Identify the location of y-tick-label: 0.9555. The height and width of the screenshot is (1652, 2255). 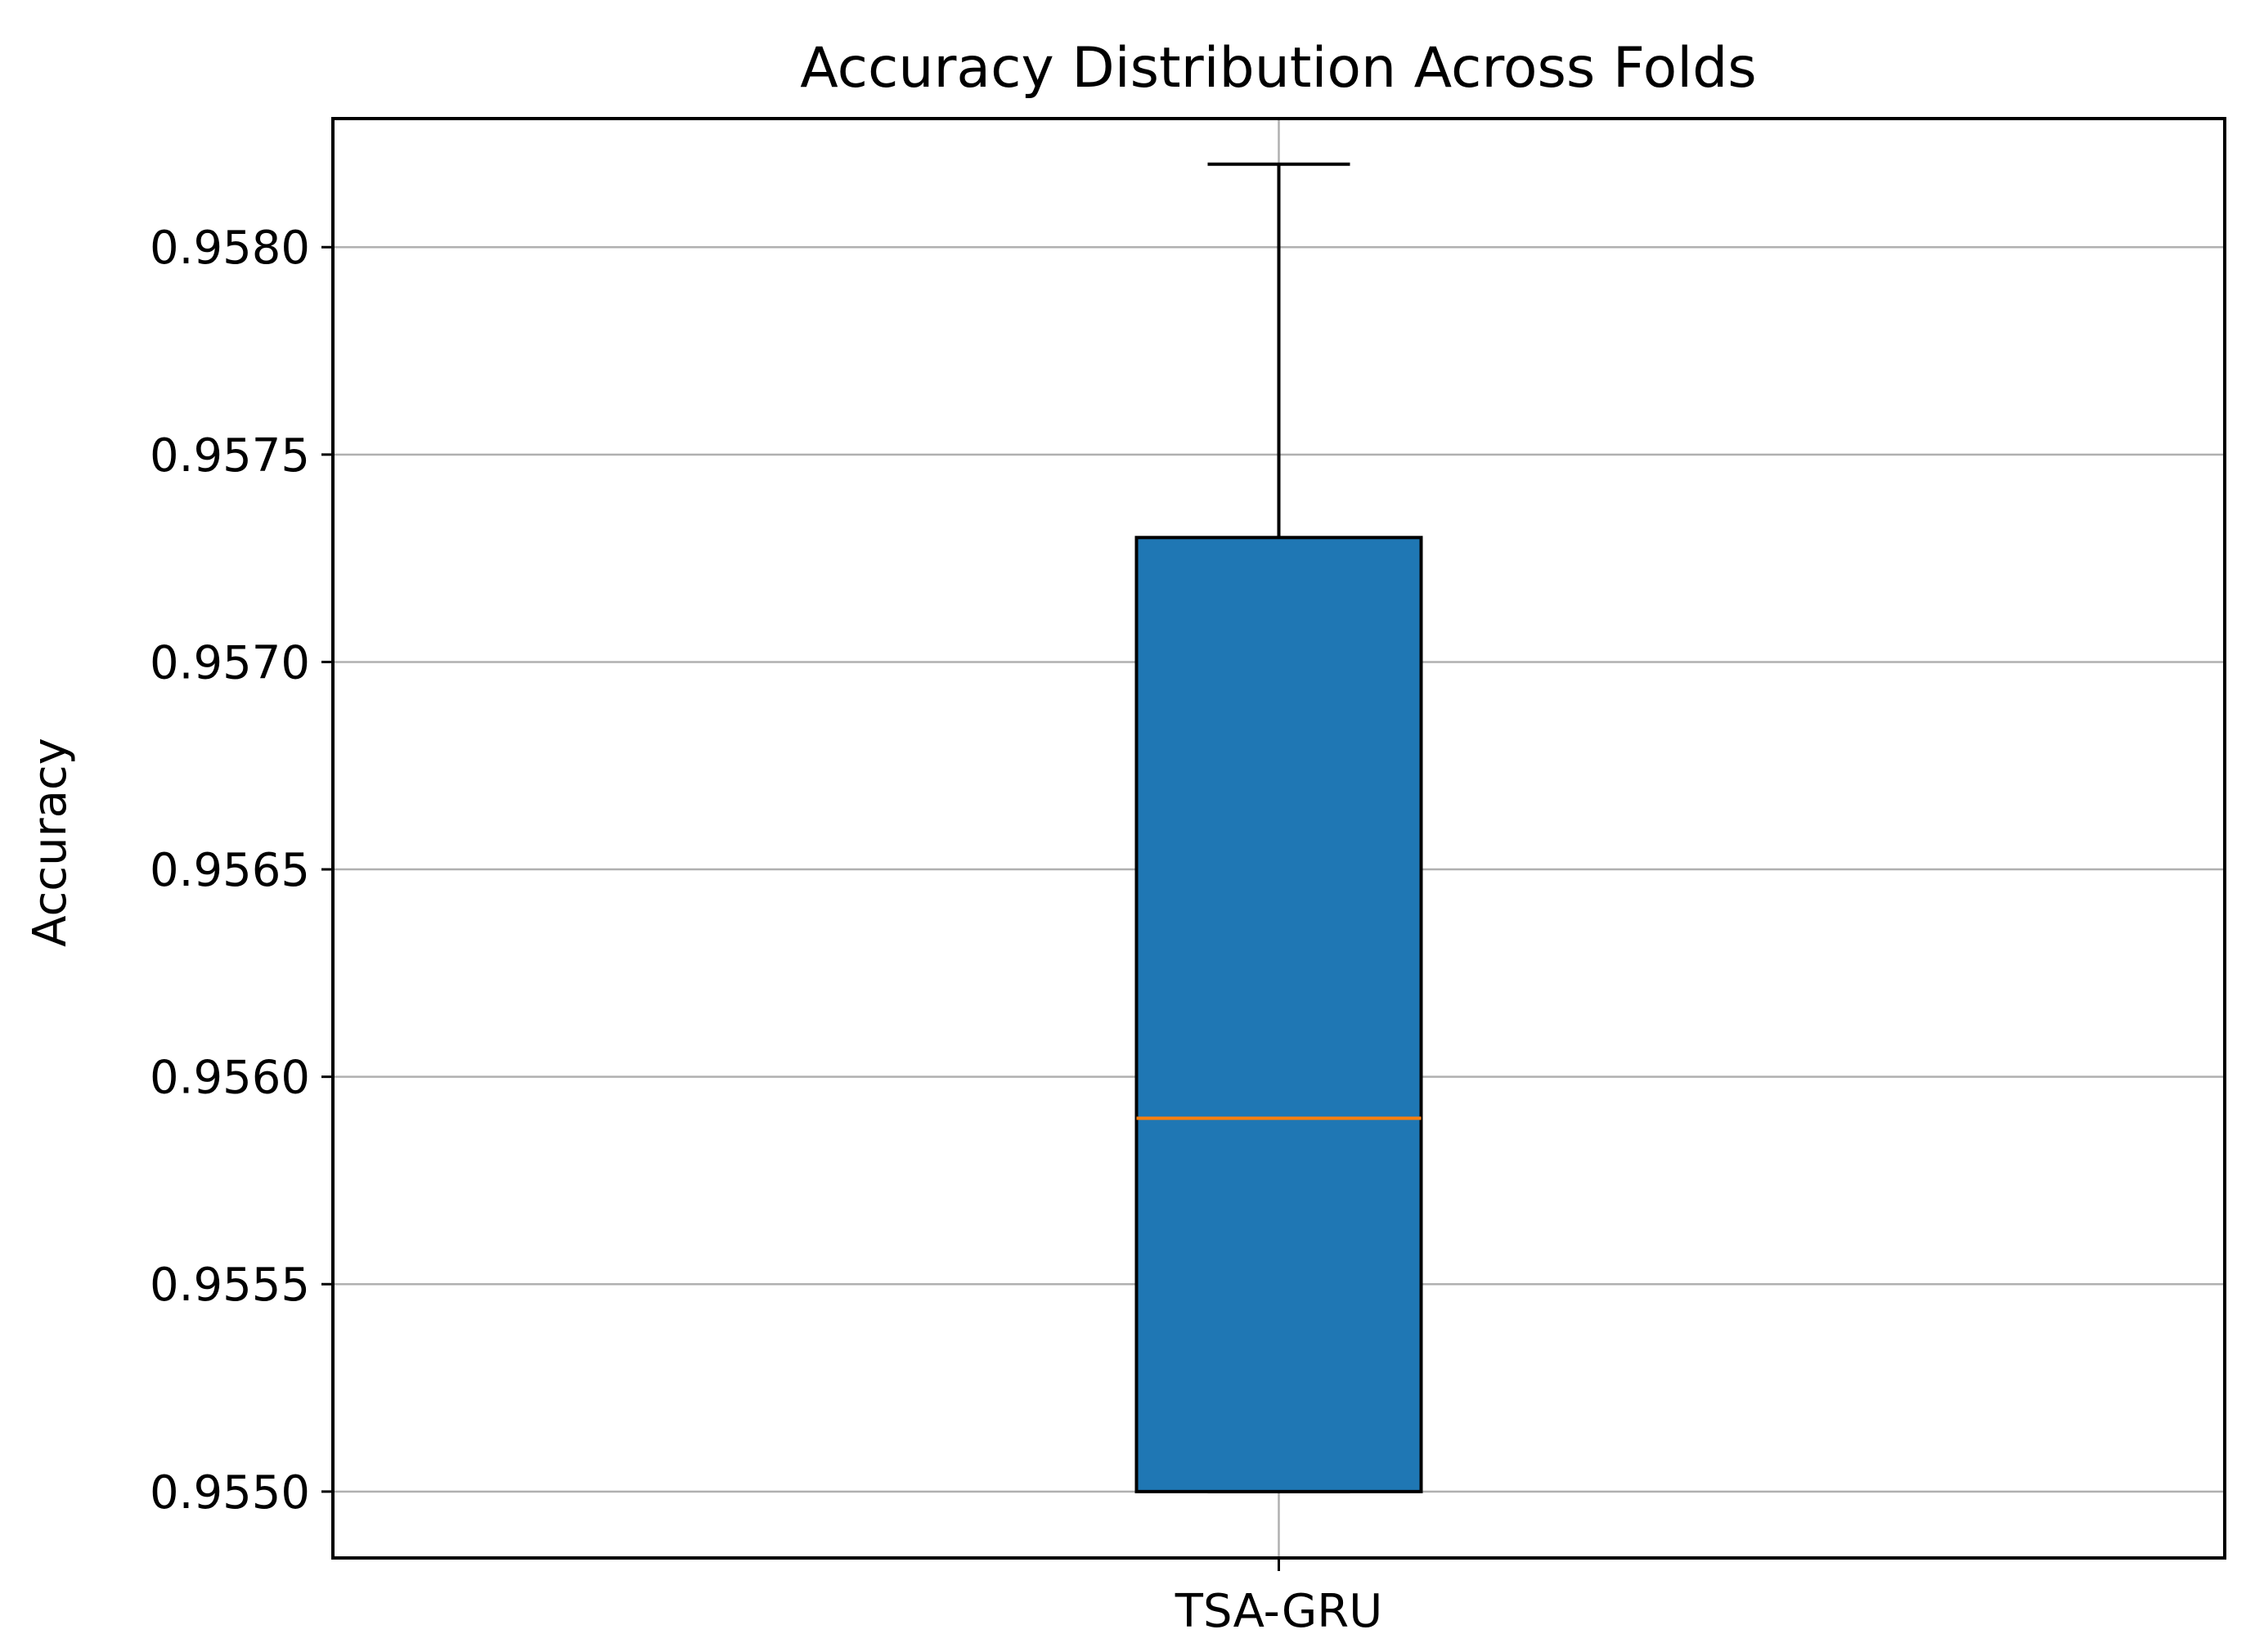
(230, 1285).